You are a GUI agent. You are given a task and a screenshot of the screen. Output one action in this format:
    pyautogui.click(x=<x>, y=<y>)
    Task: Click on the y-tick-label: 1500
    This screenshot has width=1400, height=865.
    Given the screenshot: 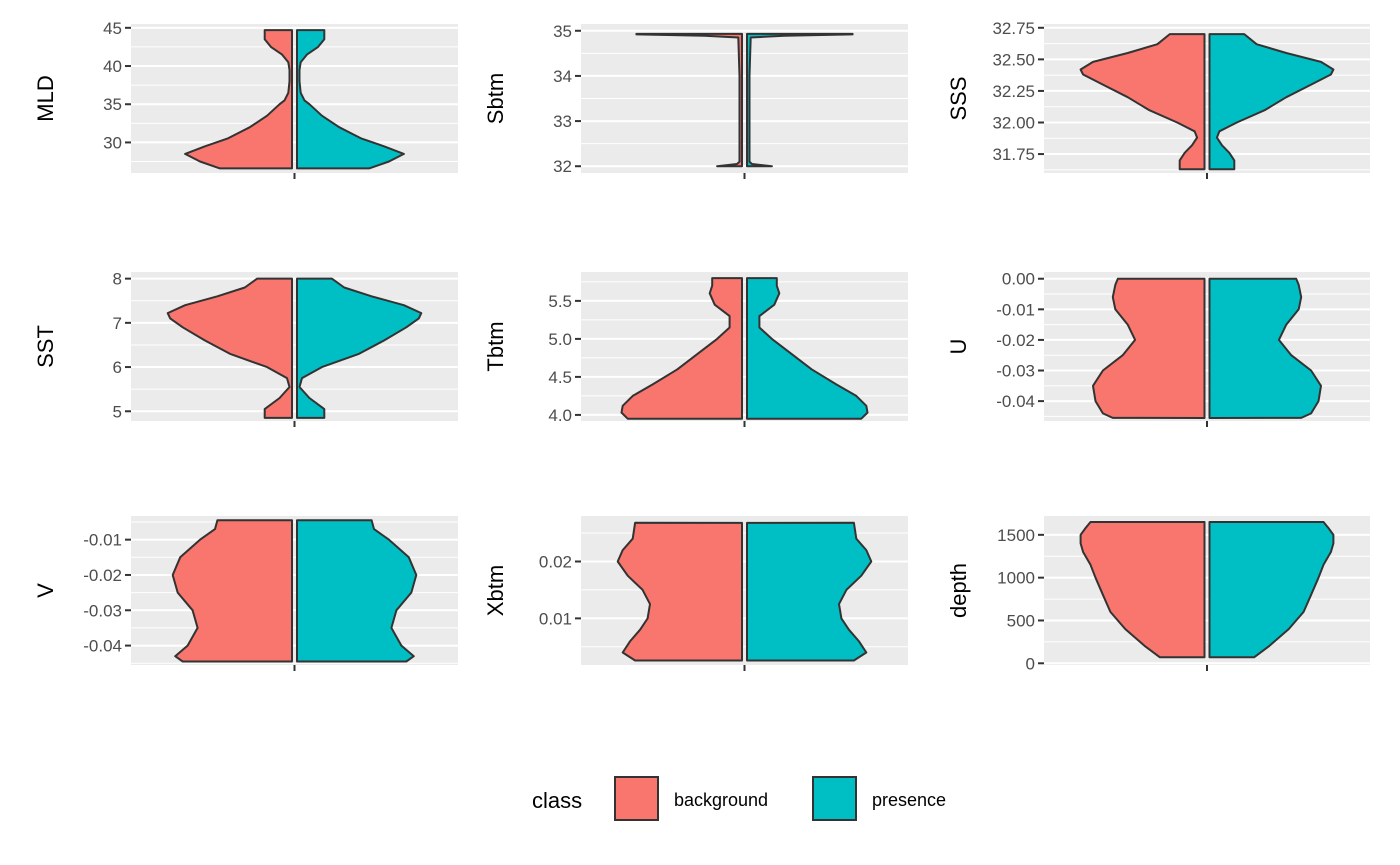 What is the action you would take?
    pyautogui.click(x=1016, y=535)
    